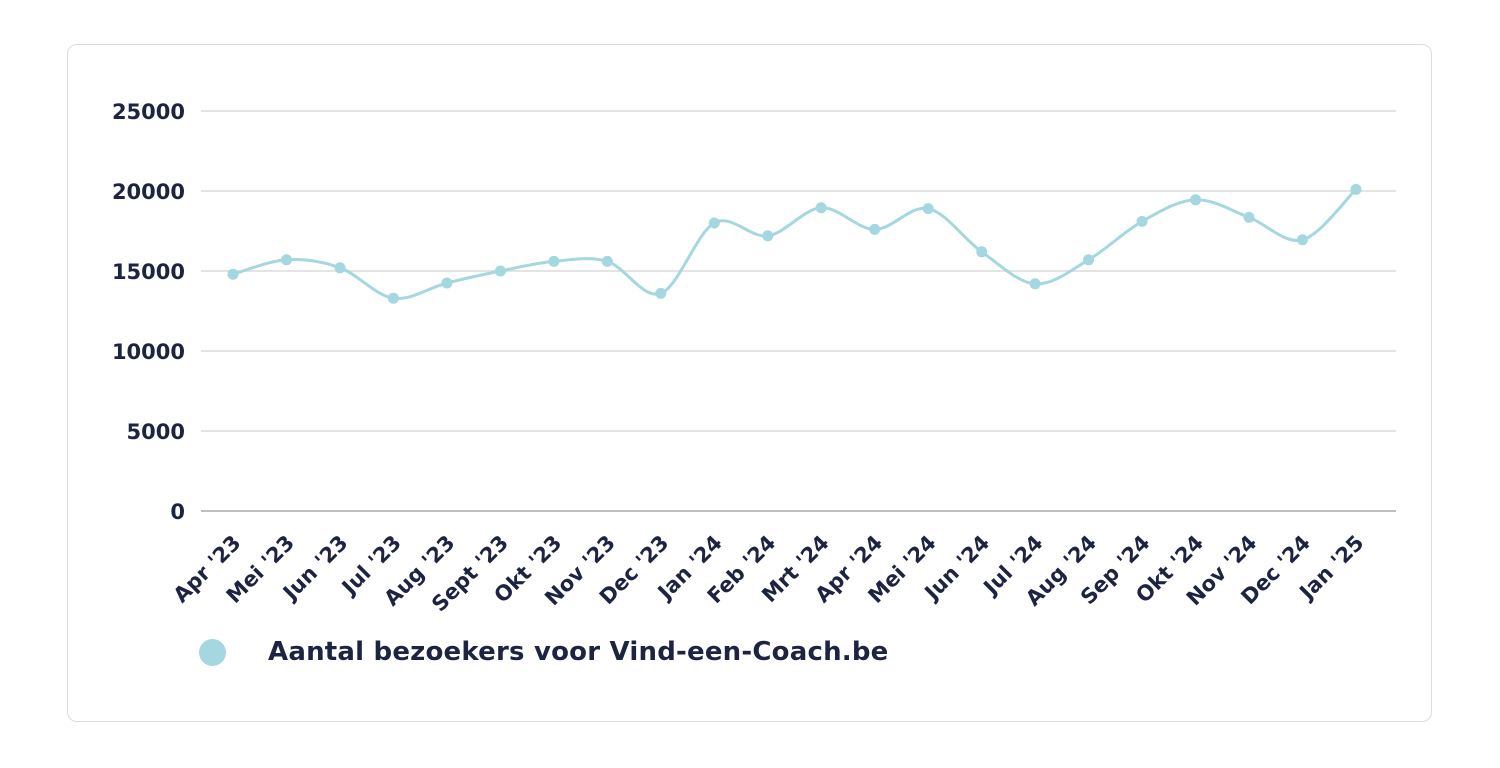 Image resolution: width=1500 pixels, height=768 pixels. I want to click on y-tick-label: 20000, so click(148, 192).